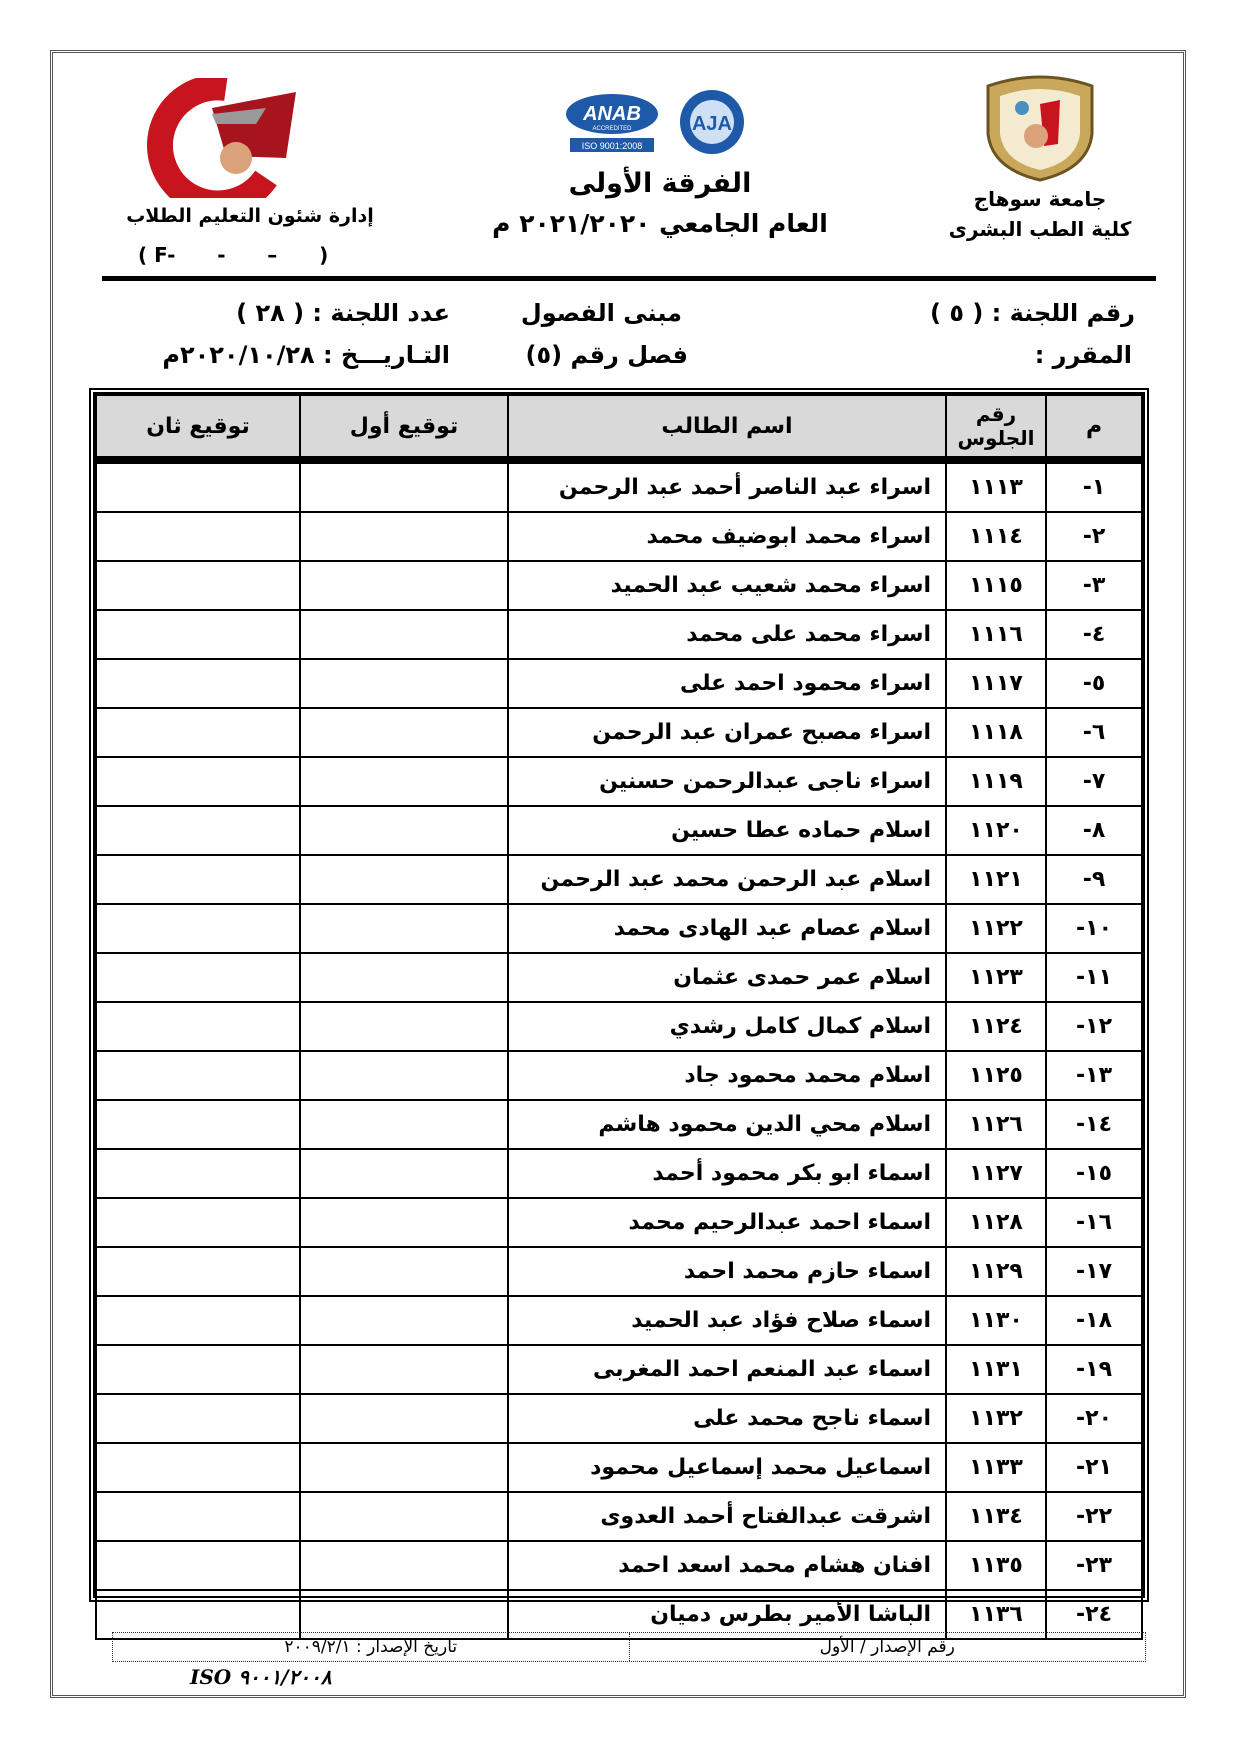  What do you see at coordinates (1094, 830) in the screenshot?
I see `row-index: ٨-` at bounding box center [1094, 830].